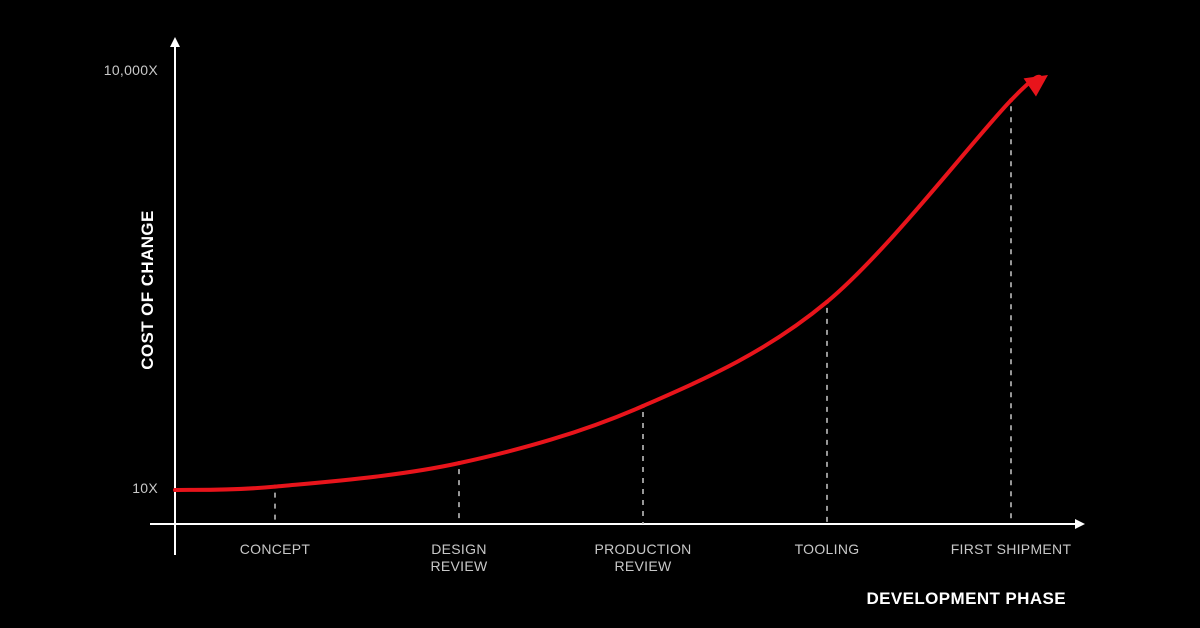 Image resolution: width=1200 pixels, height=628 pixels. I want to click on x-tick-label-0: CONCEPT, so click(275, 549).